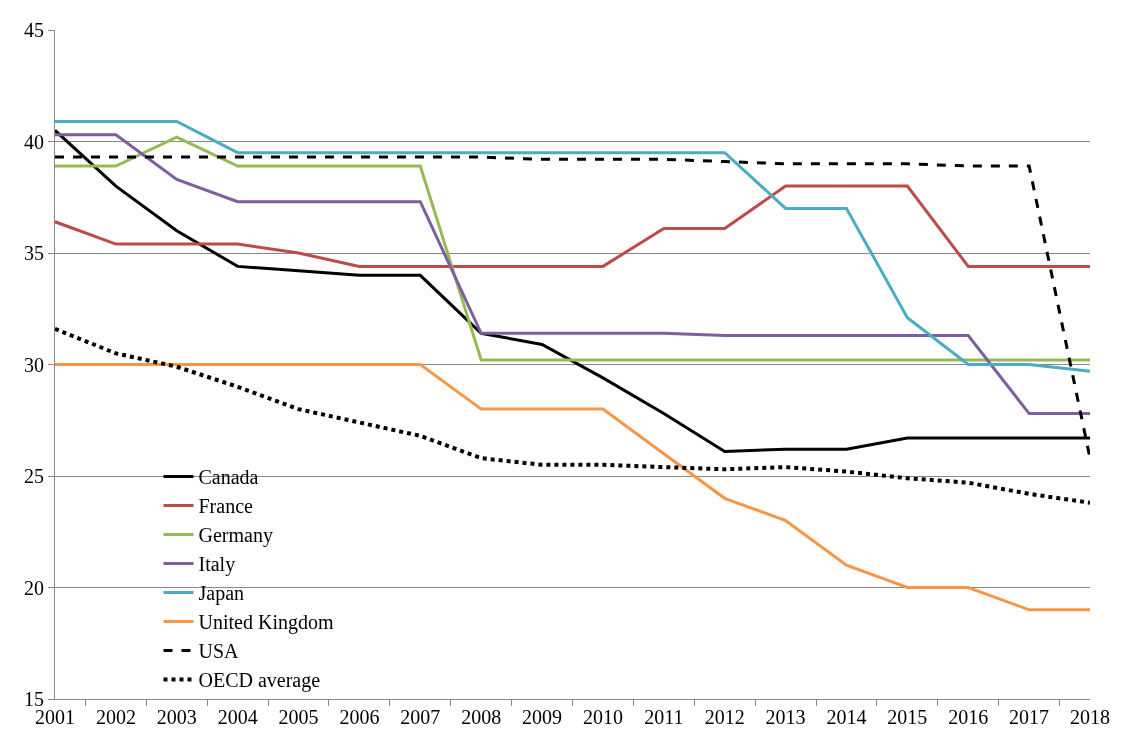  I want to click on legend-label: France, so click(226, 506).